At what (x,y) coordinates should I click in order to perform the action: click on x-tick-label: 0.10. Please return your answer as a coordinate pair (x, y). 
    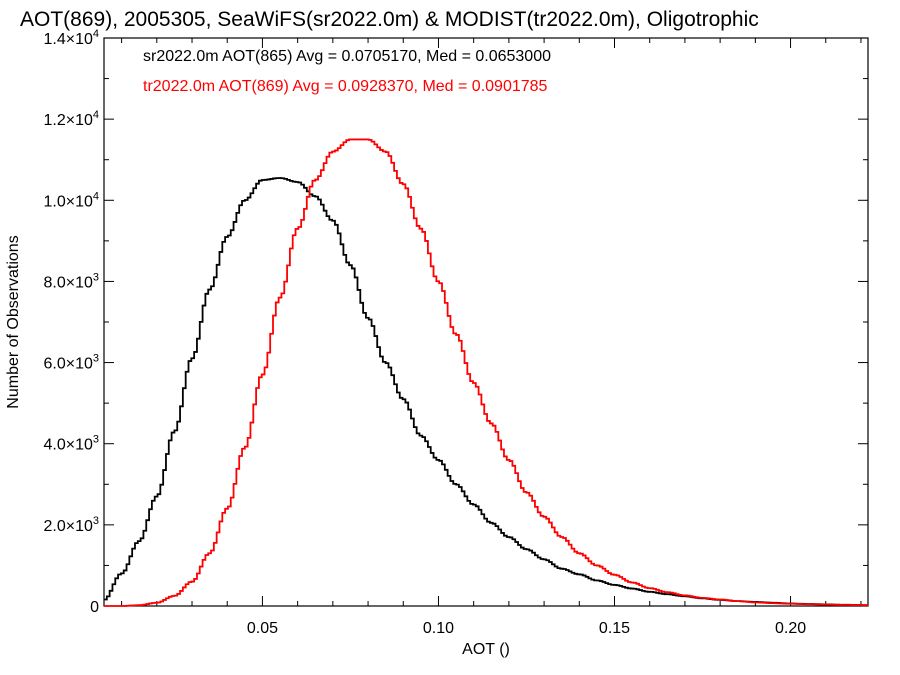
    Looking at the image, I should click on (438, 628).